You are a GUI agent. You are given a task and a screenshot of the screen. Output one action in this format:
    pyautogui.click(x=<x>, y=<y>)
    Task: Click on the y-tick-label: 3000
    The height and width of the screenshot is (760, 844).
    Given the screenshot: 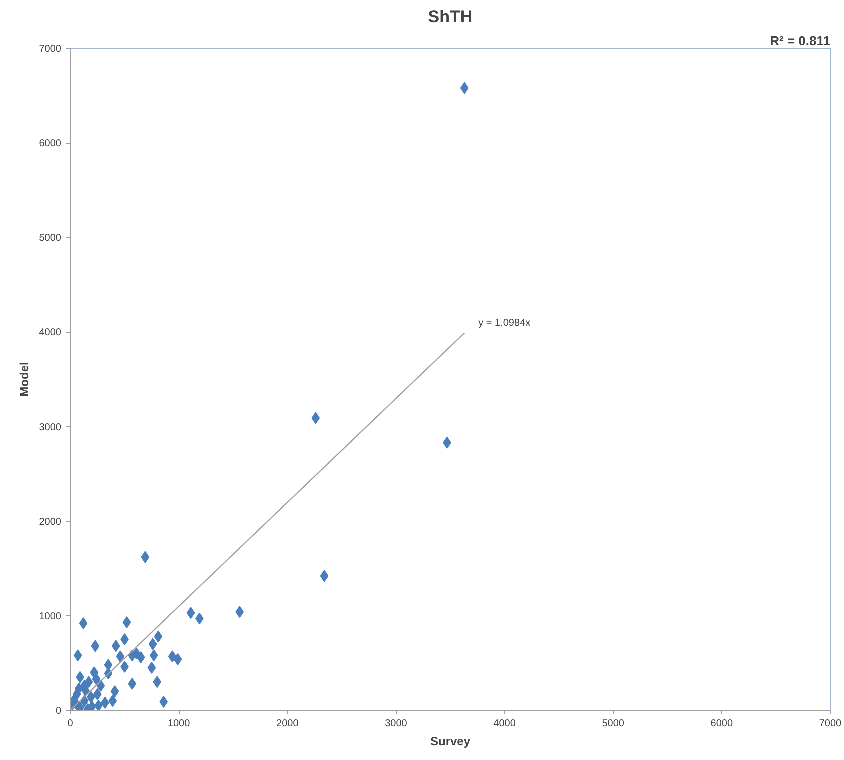 What is the action you would take?
    pyautogui.click(x=50, y=428)
    